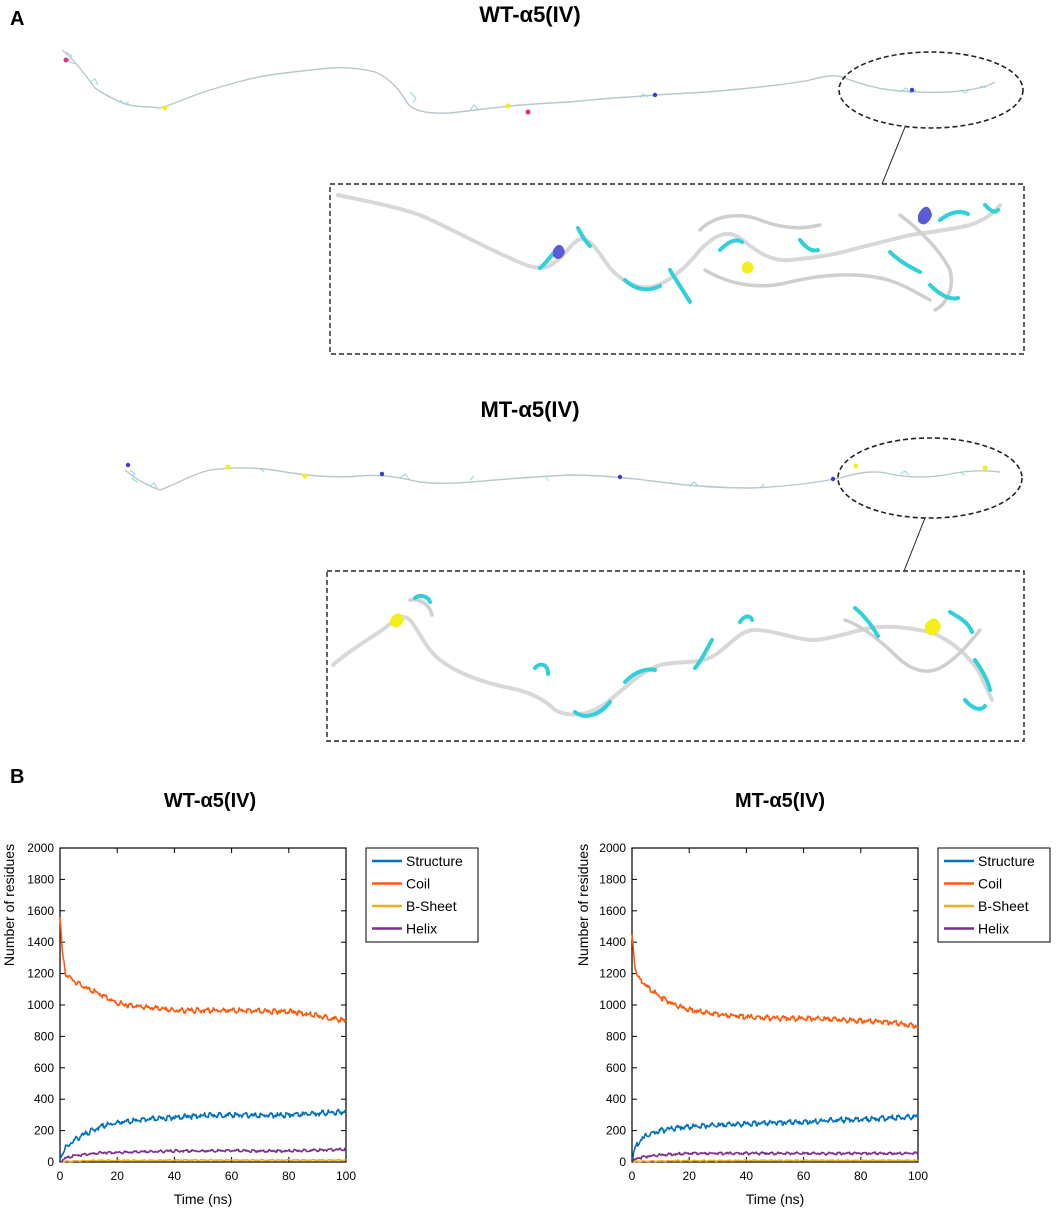  What do you see at coordinates (60, 1176) in the screenshot?
I see `chart-wt-xtick-label: 0` at bounding box center [60, 1176].